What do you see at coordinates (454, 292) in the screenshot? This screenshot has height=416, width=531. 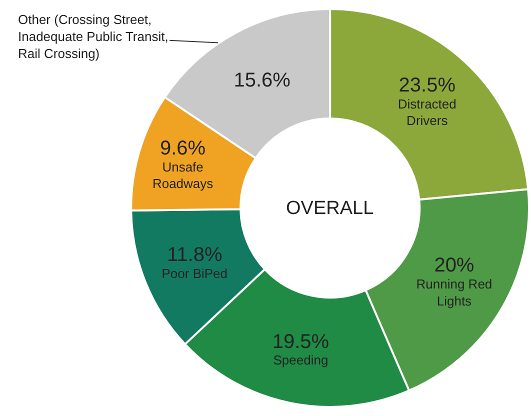 I see `slice-label: Running Red Lights` at bounding box center [454, 292].